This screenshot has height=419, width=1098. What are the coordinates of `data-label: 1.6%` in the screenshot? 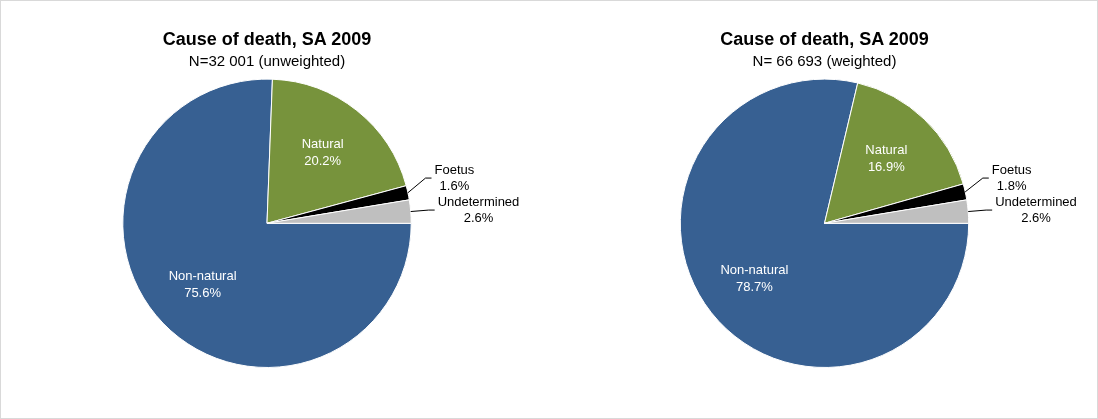 It's located at (454, 185).